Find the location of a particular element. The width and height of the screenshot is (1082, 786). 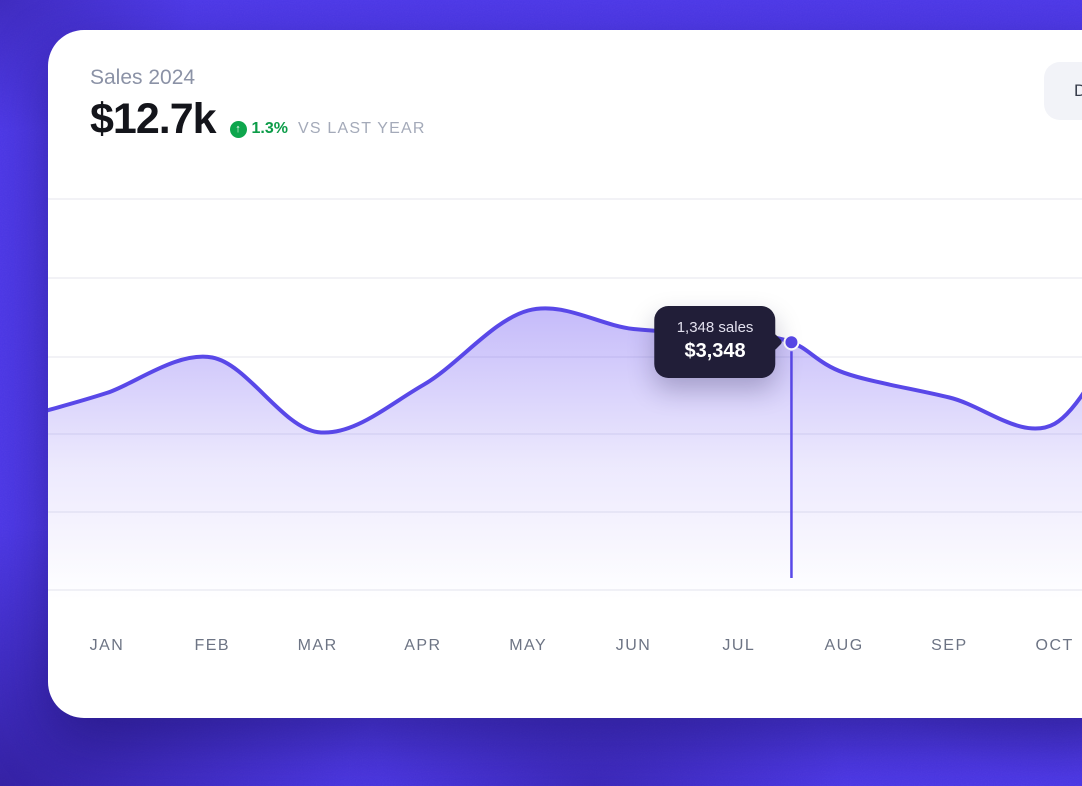

x-axis-label: MAY is located at coordinates (528, 645).